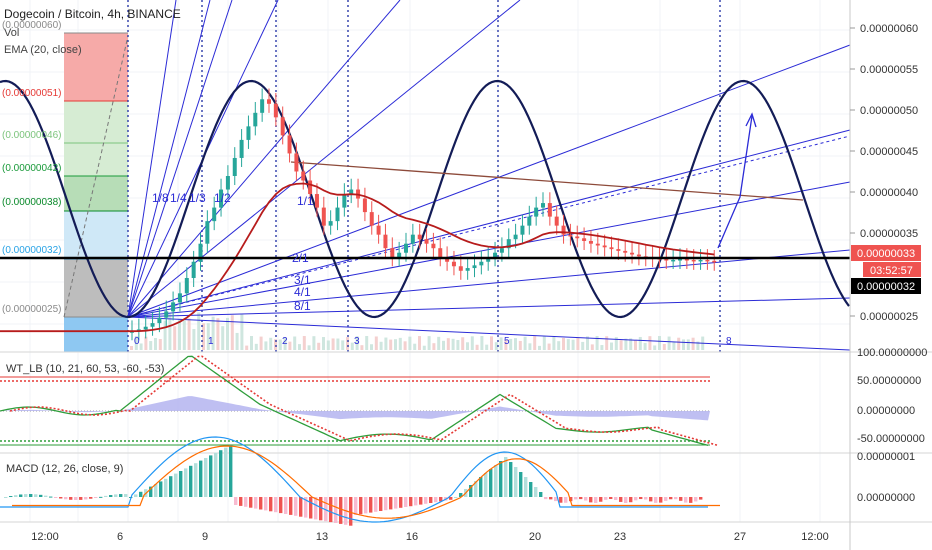 The height and width of the screenshot is (550, 932). I want to click on descending-trendline, so click(547, 181).